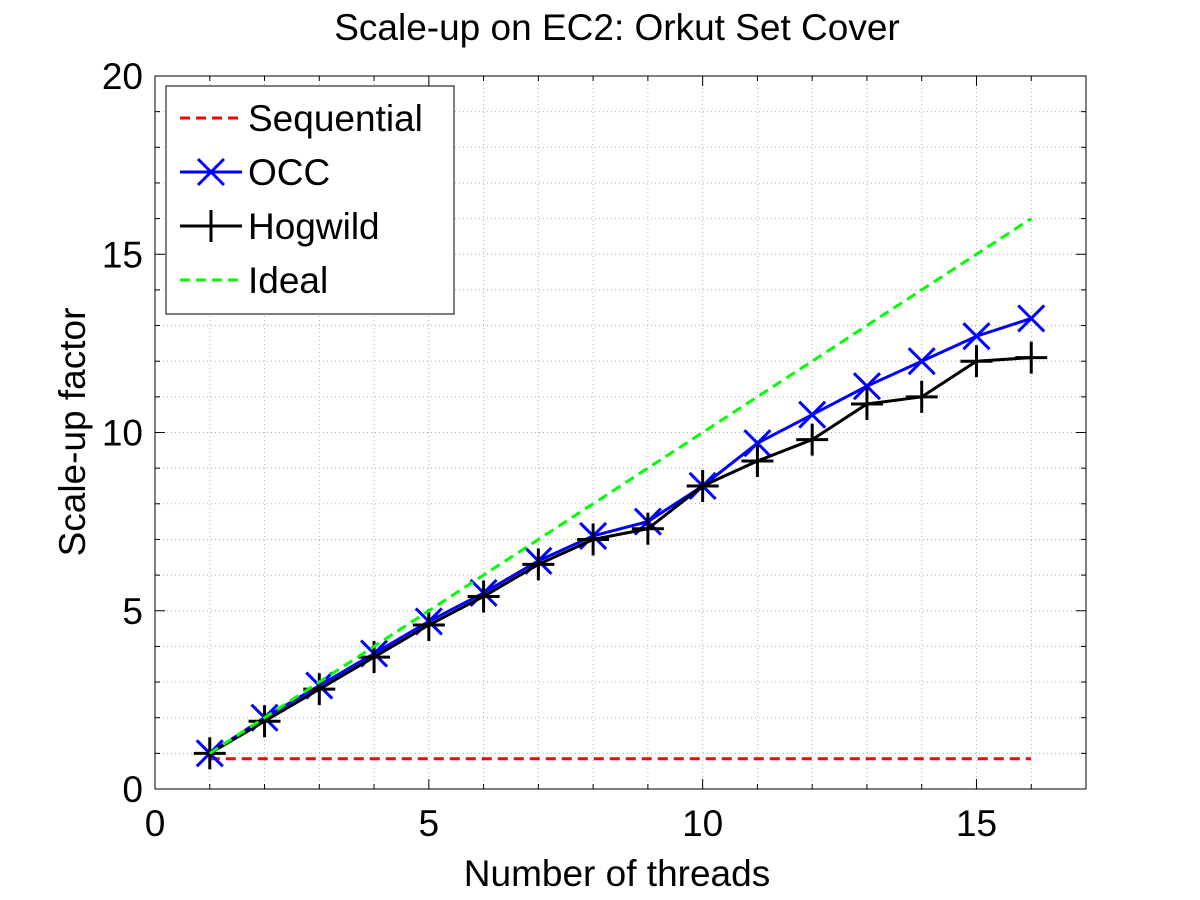  Describe the element at coordinates (617, 873) in the screenshot. I see `x-axis-label: Number of threads` at that location.